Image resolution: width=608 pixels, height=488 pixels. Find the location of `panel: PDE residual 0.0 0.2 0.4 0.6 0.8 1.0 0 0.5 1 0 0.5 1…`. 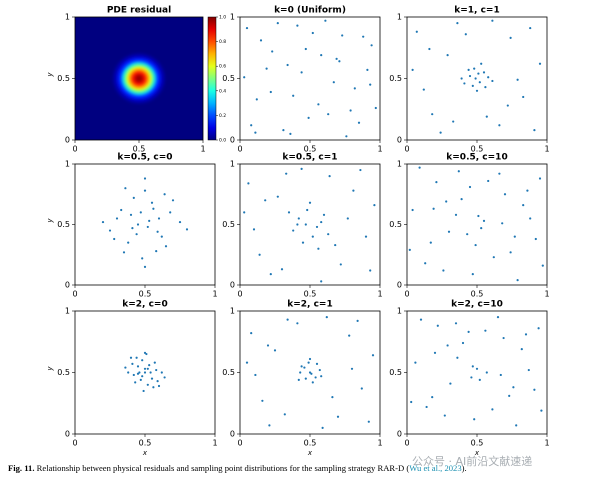

panel: PDE residual 0.0 0.2 0.4 0.6 0.8 1.0 0 0.5 1 0 0.5 1… is located at coordinates (136, 80).